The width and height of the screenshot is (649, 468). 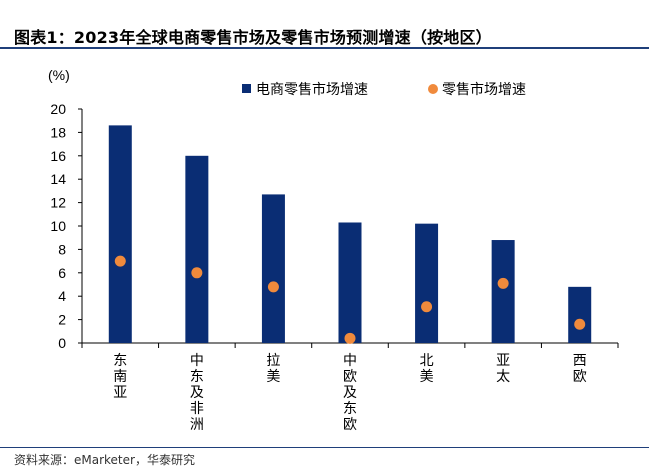 What do you see at coordinates (62, 296) in the screenshot?
I see `y-tick-label: 4` at bounding box center [62, 296].